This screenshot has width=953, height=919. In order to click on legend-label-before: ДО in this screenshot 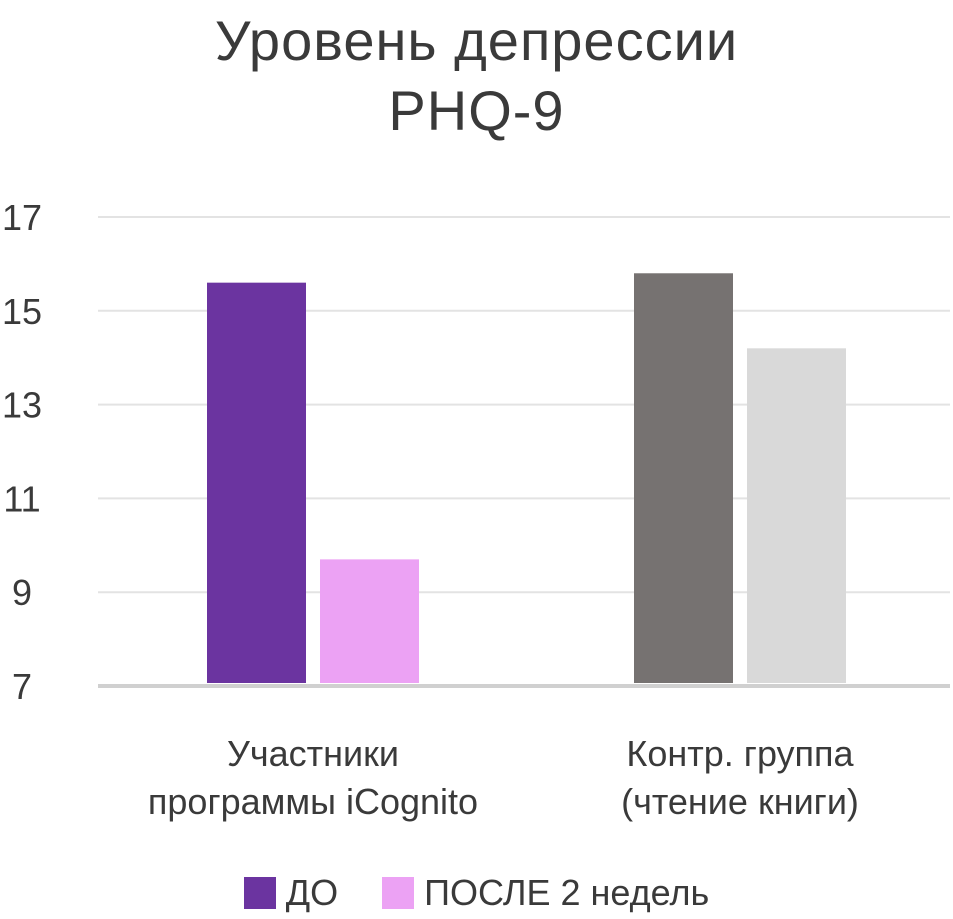, I will do `click(312, 892)`.